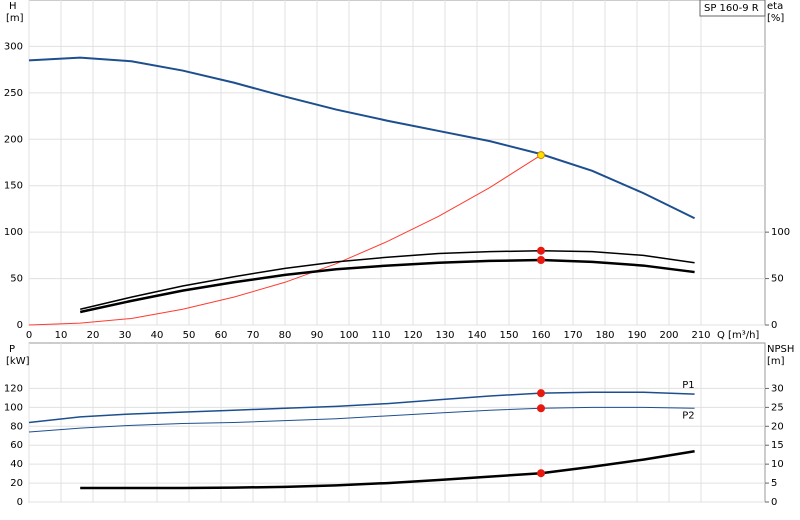 The height and width of the screenshot is (520, 800). Describe the element at coordinates (13, 186) in the screenshot. I see `y-tick-label: 150` at that location.